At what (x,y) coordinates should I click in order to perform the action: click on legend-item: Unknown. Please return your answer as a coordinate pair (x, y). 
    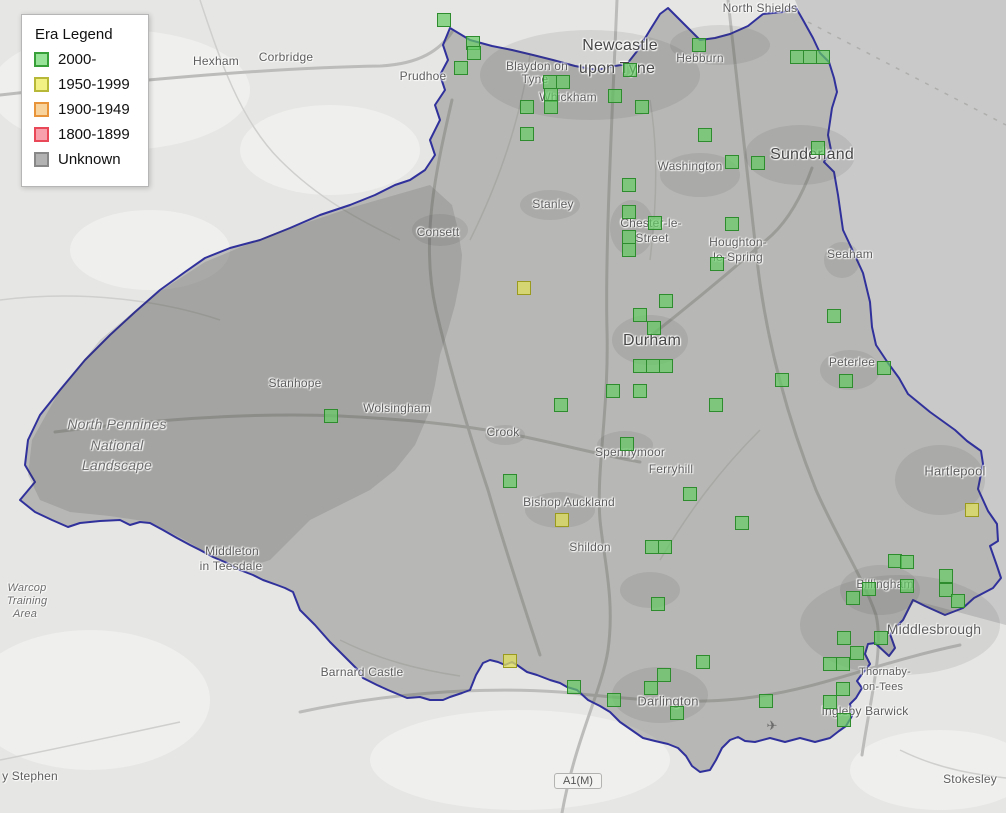
    Looking at the image, I should click on (82, 159).